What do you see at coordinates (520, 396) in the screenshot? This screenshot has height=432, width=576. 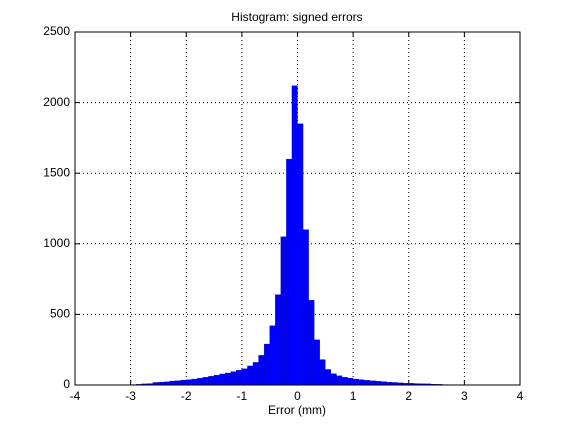 I see `x-tick-label: 4` at bounding box center [520, 396].